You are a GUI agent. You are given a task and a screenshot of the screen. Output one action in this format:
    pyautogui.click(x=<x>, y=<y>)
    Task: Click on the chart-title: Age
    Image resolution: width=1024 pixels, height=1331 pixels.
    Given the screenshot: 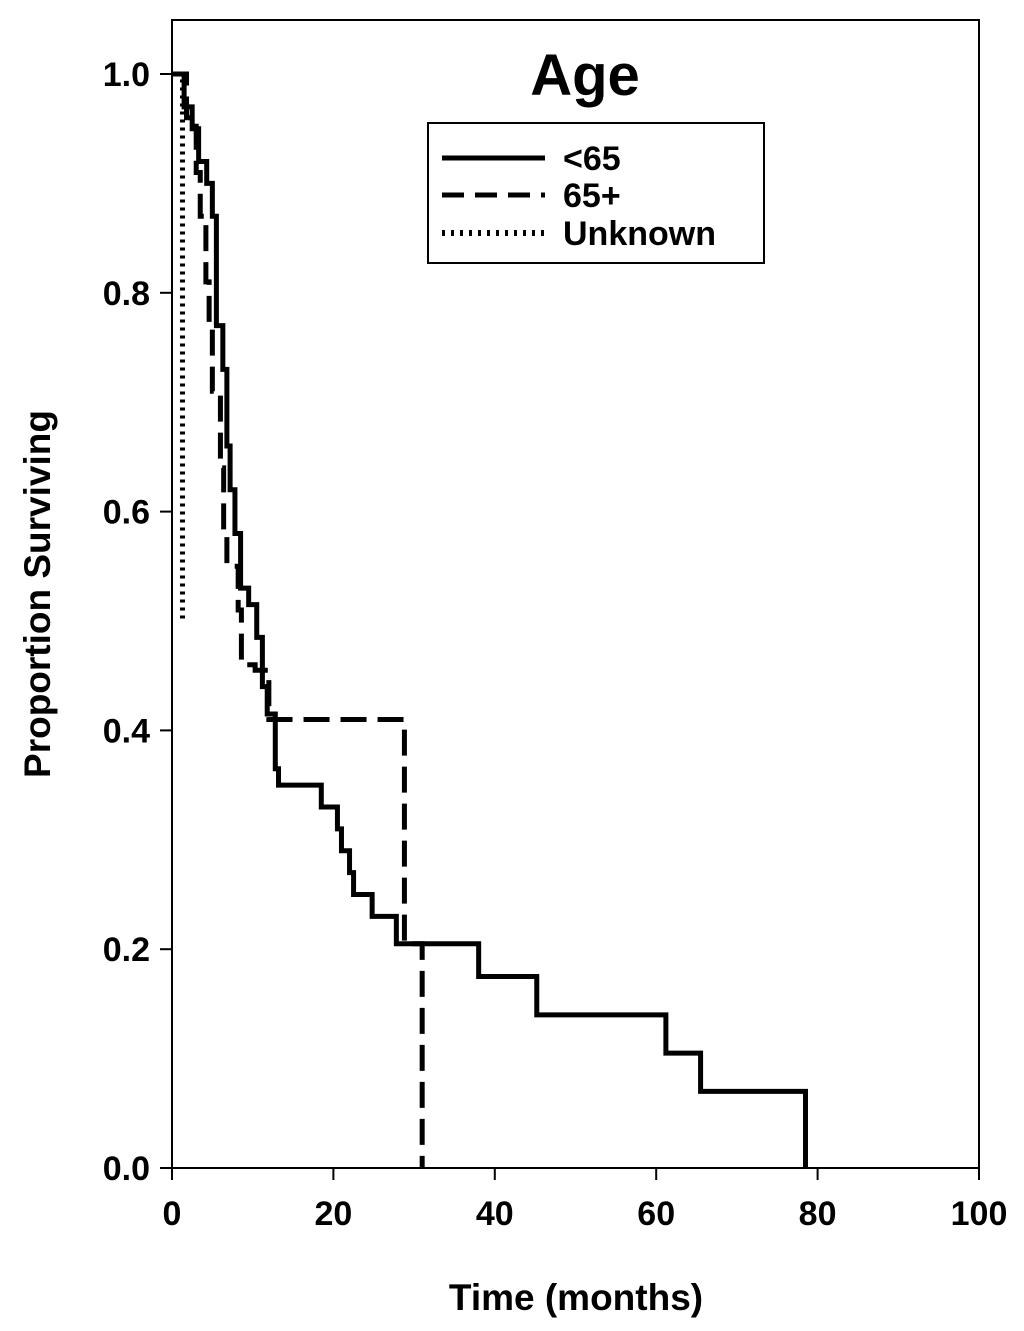 What is the action you would take?
    pyautogui.click(x=585, y=75)
    